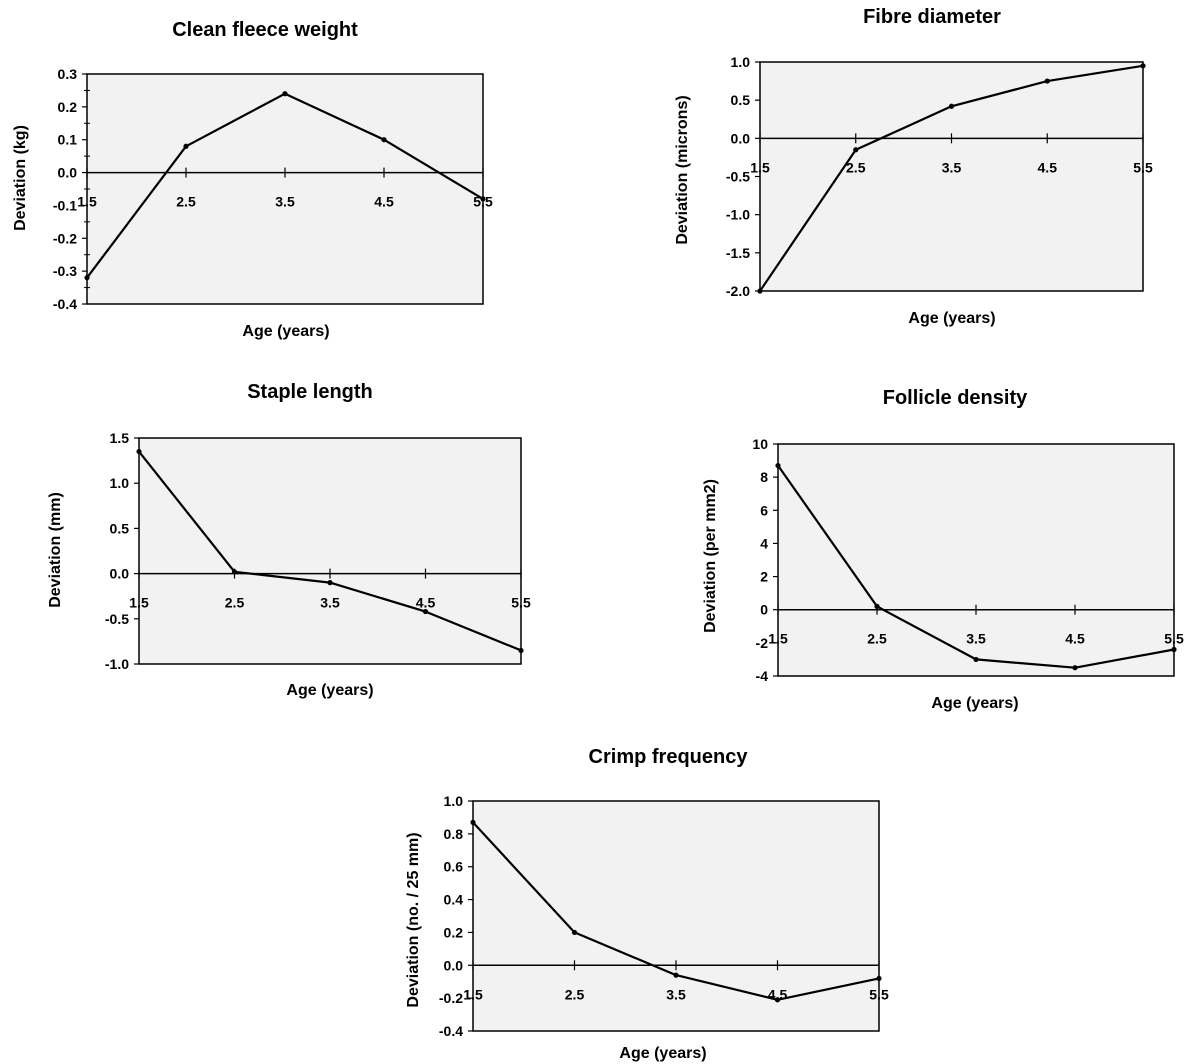 Image resolution: width=1188 pixels, height=1064 pixels. What do you see at coordinates (65, 205) in the screenshot?
I see `y-tick-label: -0.1` at bounding box center [65, 205].